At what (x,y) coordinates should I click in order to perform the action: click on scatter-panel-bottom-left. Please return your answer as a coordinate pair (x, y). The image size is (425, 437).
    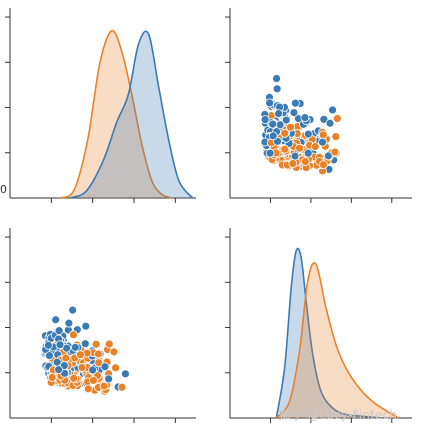
    Looking at the image, I should click on (85, 350).